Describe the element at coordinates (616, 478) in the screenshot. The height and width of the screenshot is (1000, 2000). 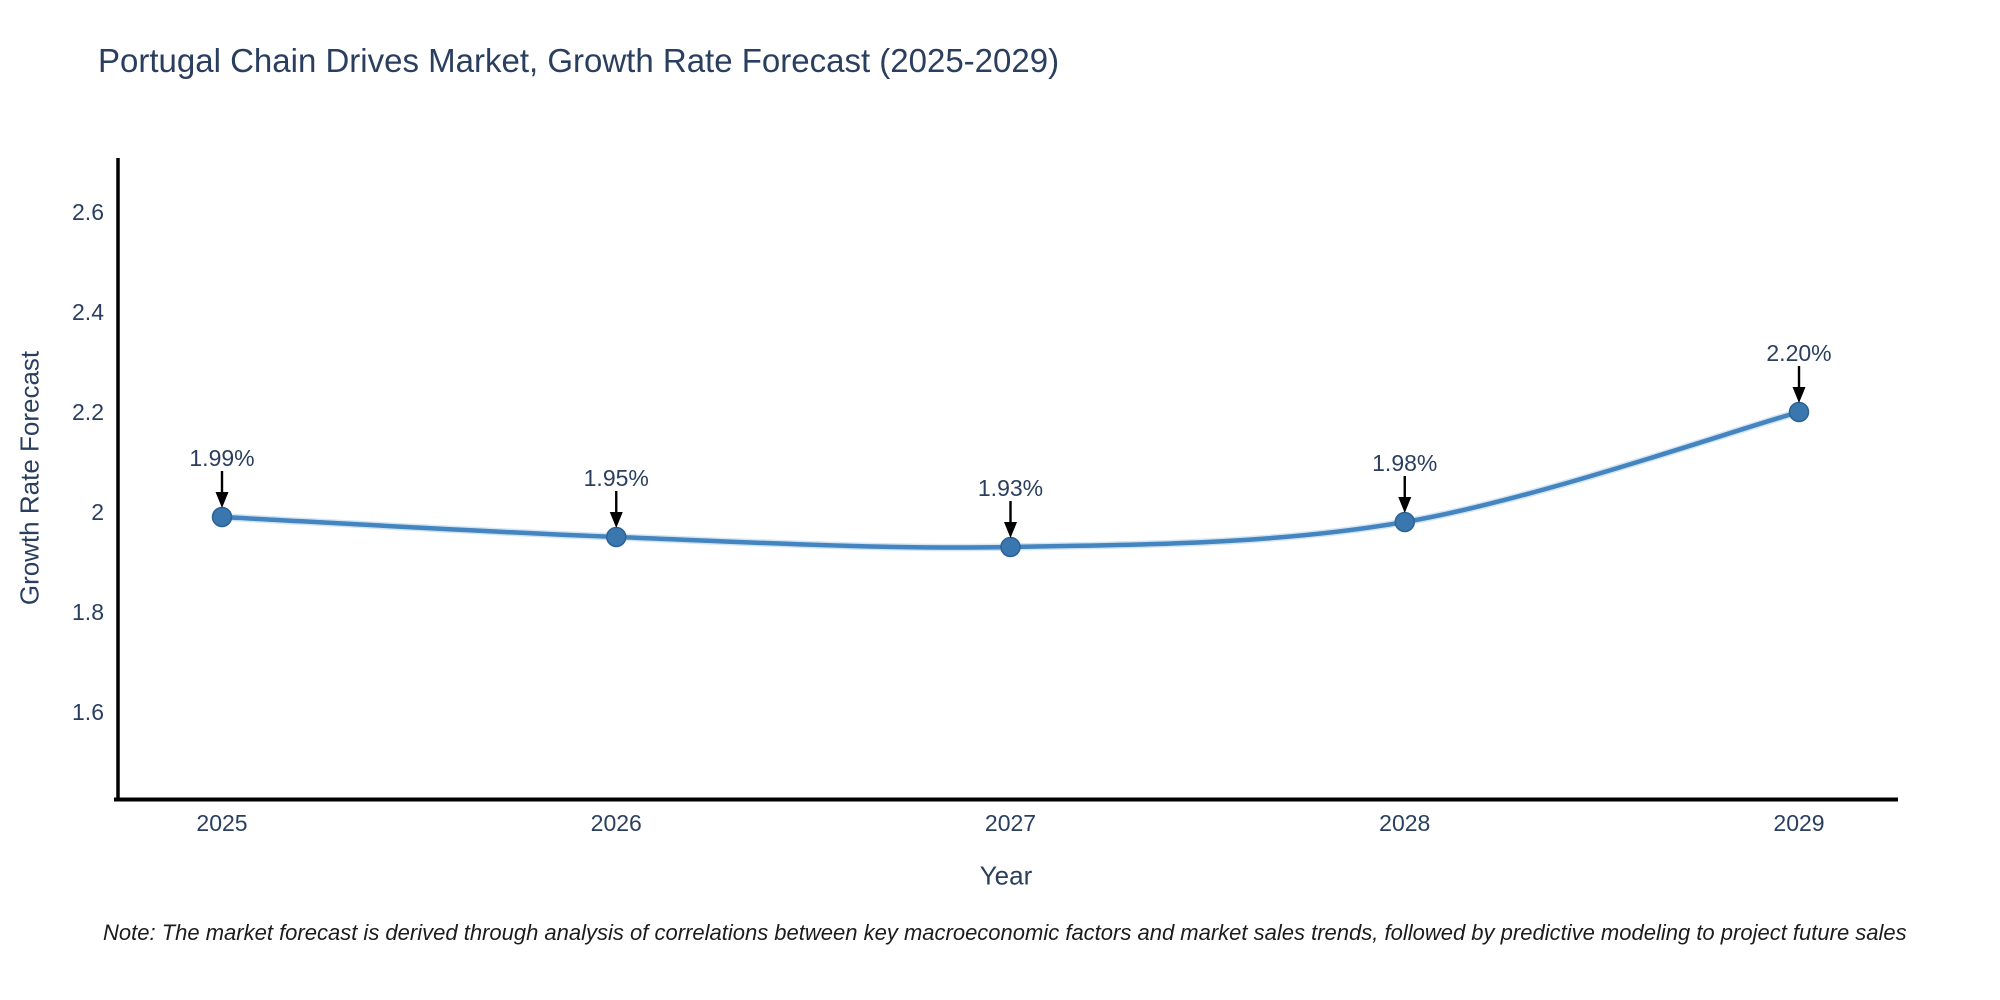
I see `annotation-label: 1.95%` at that location.